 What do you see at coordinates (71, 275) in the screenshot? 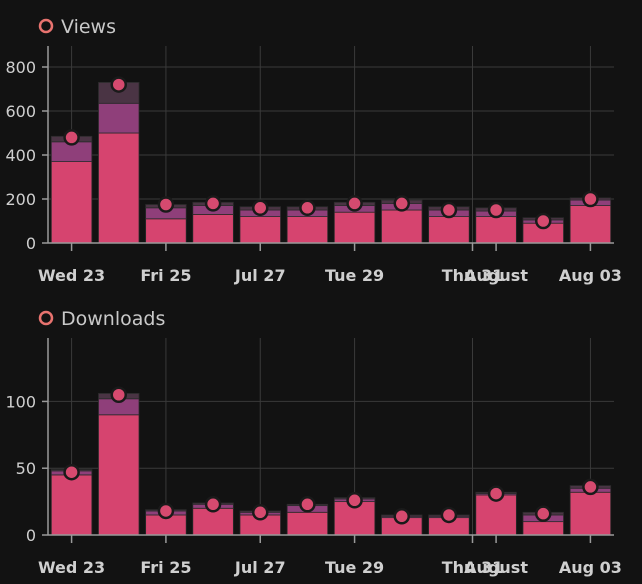
I see `views-x-tick-label: Wed 23` at bounding box center [71, 275].